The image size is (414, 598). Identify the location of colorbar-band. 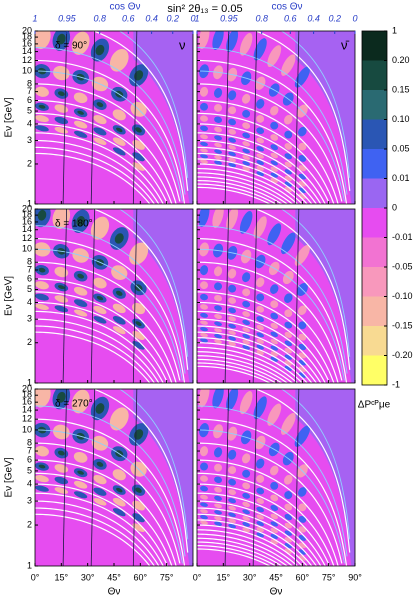
(374, 223).